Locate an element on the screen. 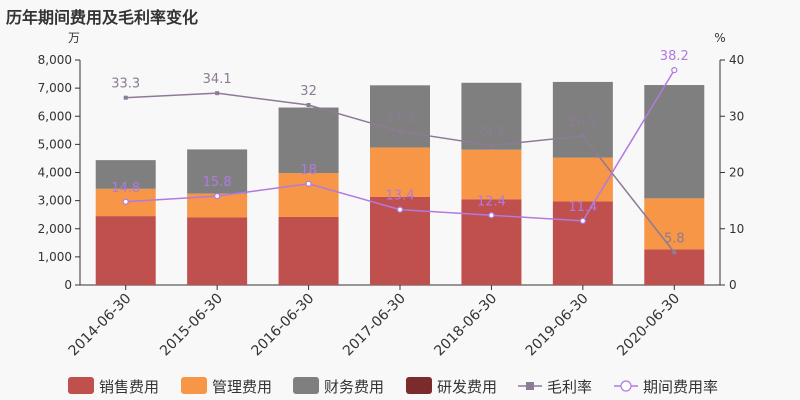  data-label: 26.5 is located at coordinates (582, 122).